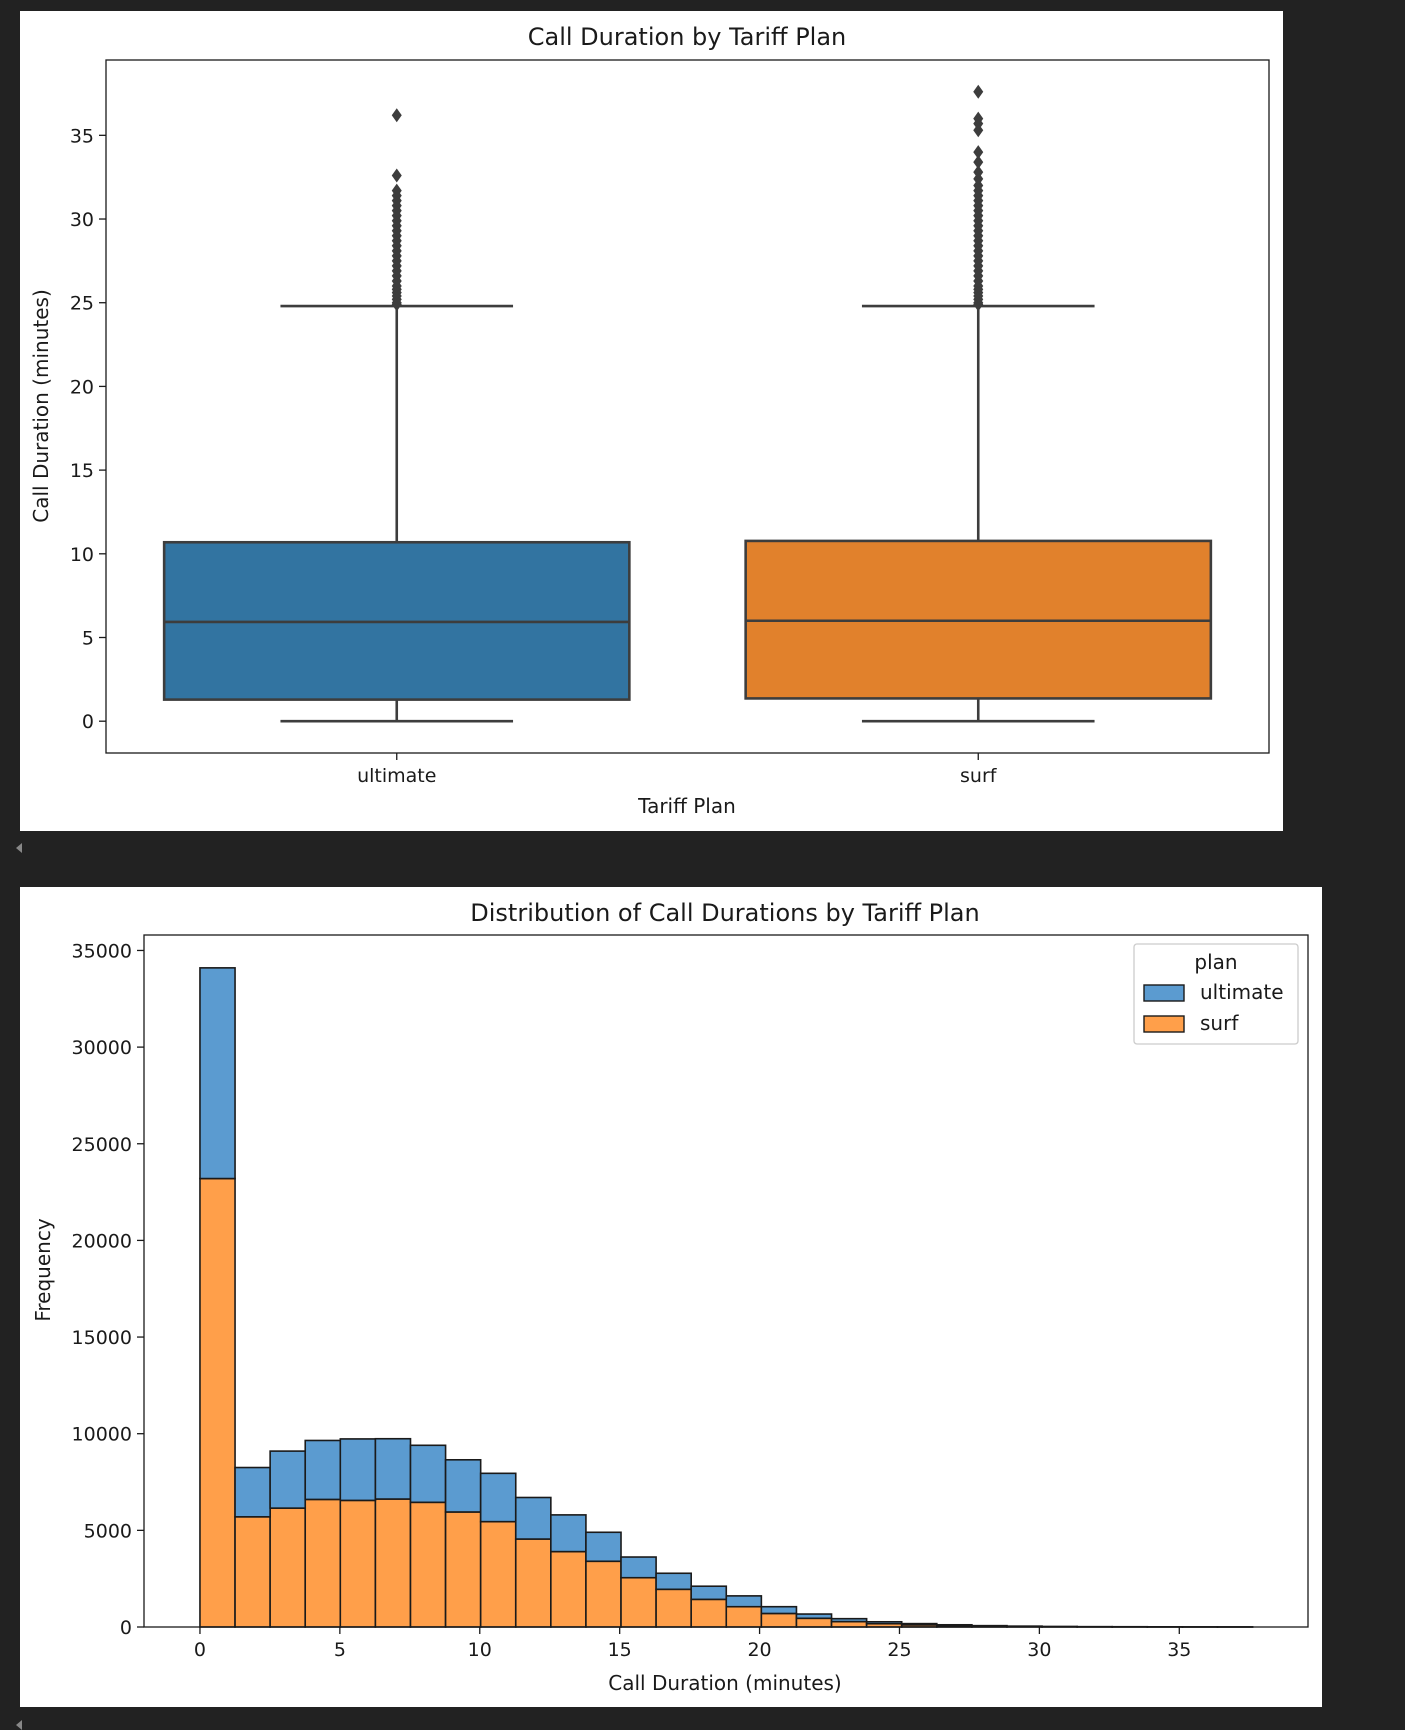 This screenshot has width=1405, height=1730. What do you see at coordinates (396, 776) in the screenshot?
I see `x-tick-label: ultimate` at bounding box center [396, 776].